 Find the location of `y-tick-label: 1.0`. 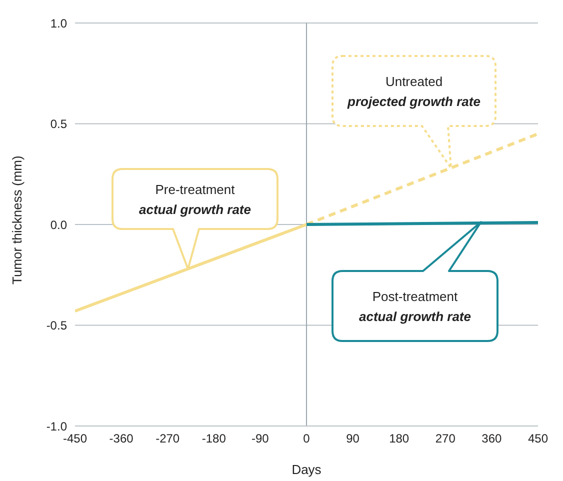

y-tick-label: 1.0 is located at coordinates (59, 23).